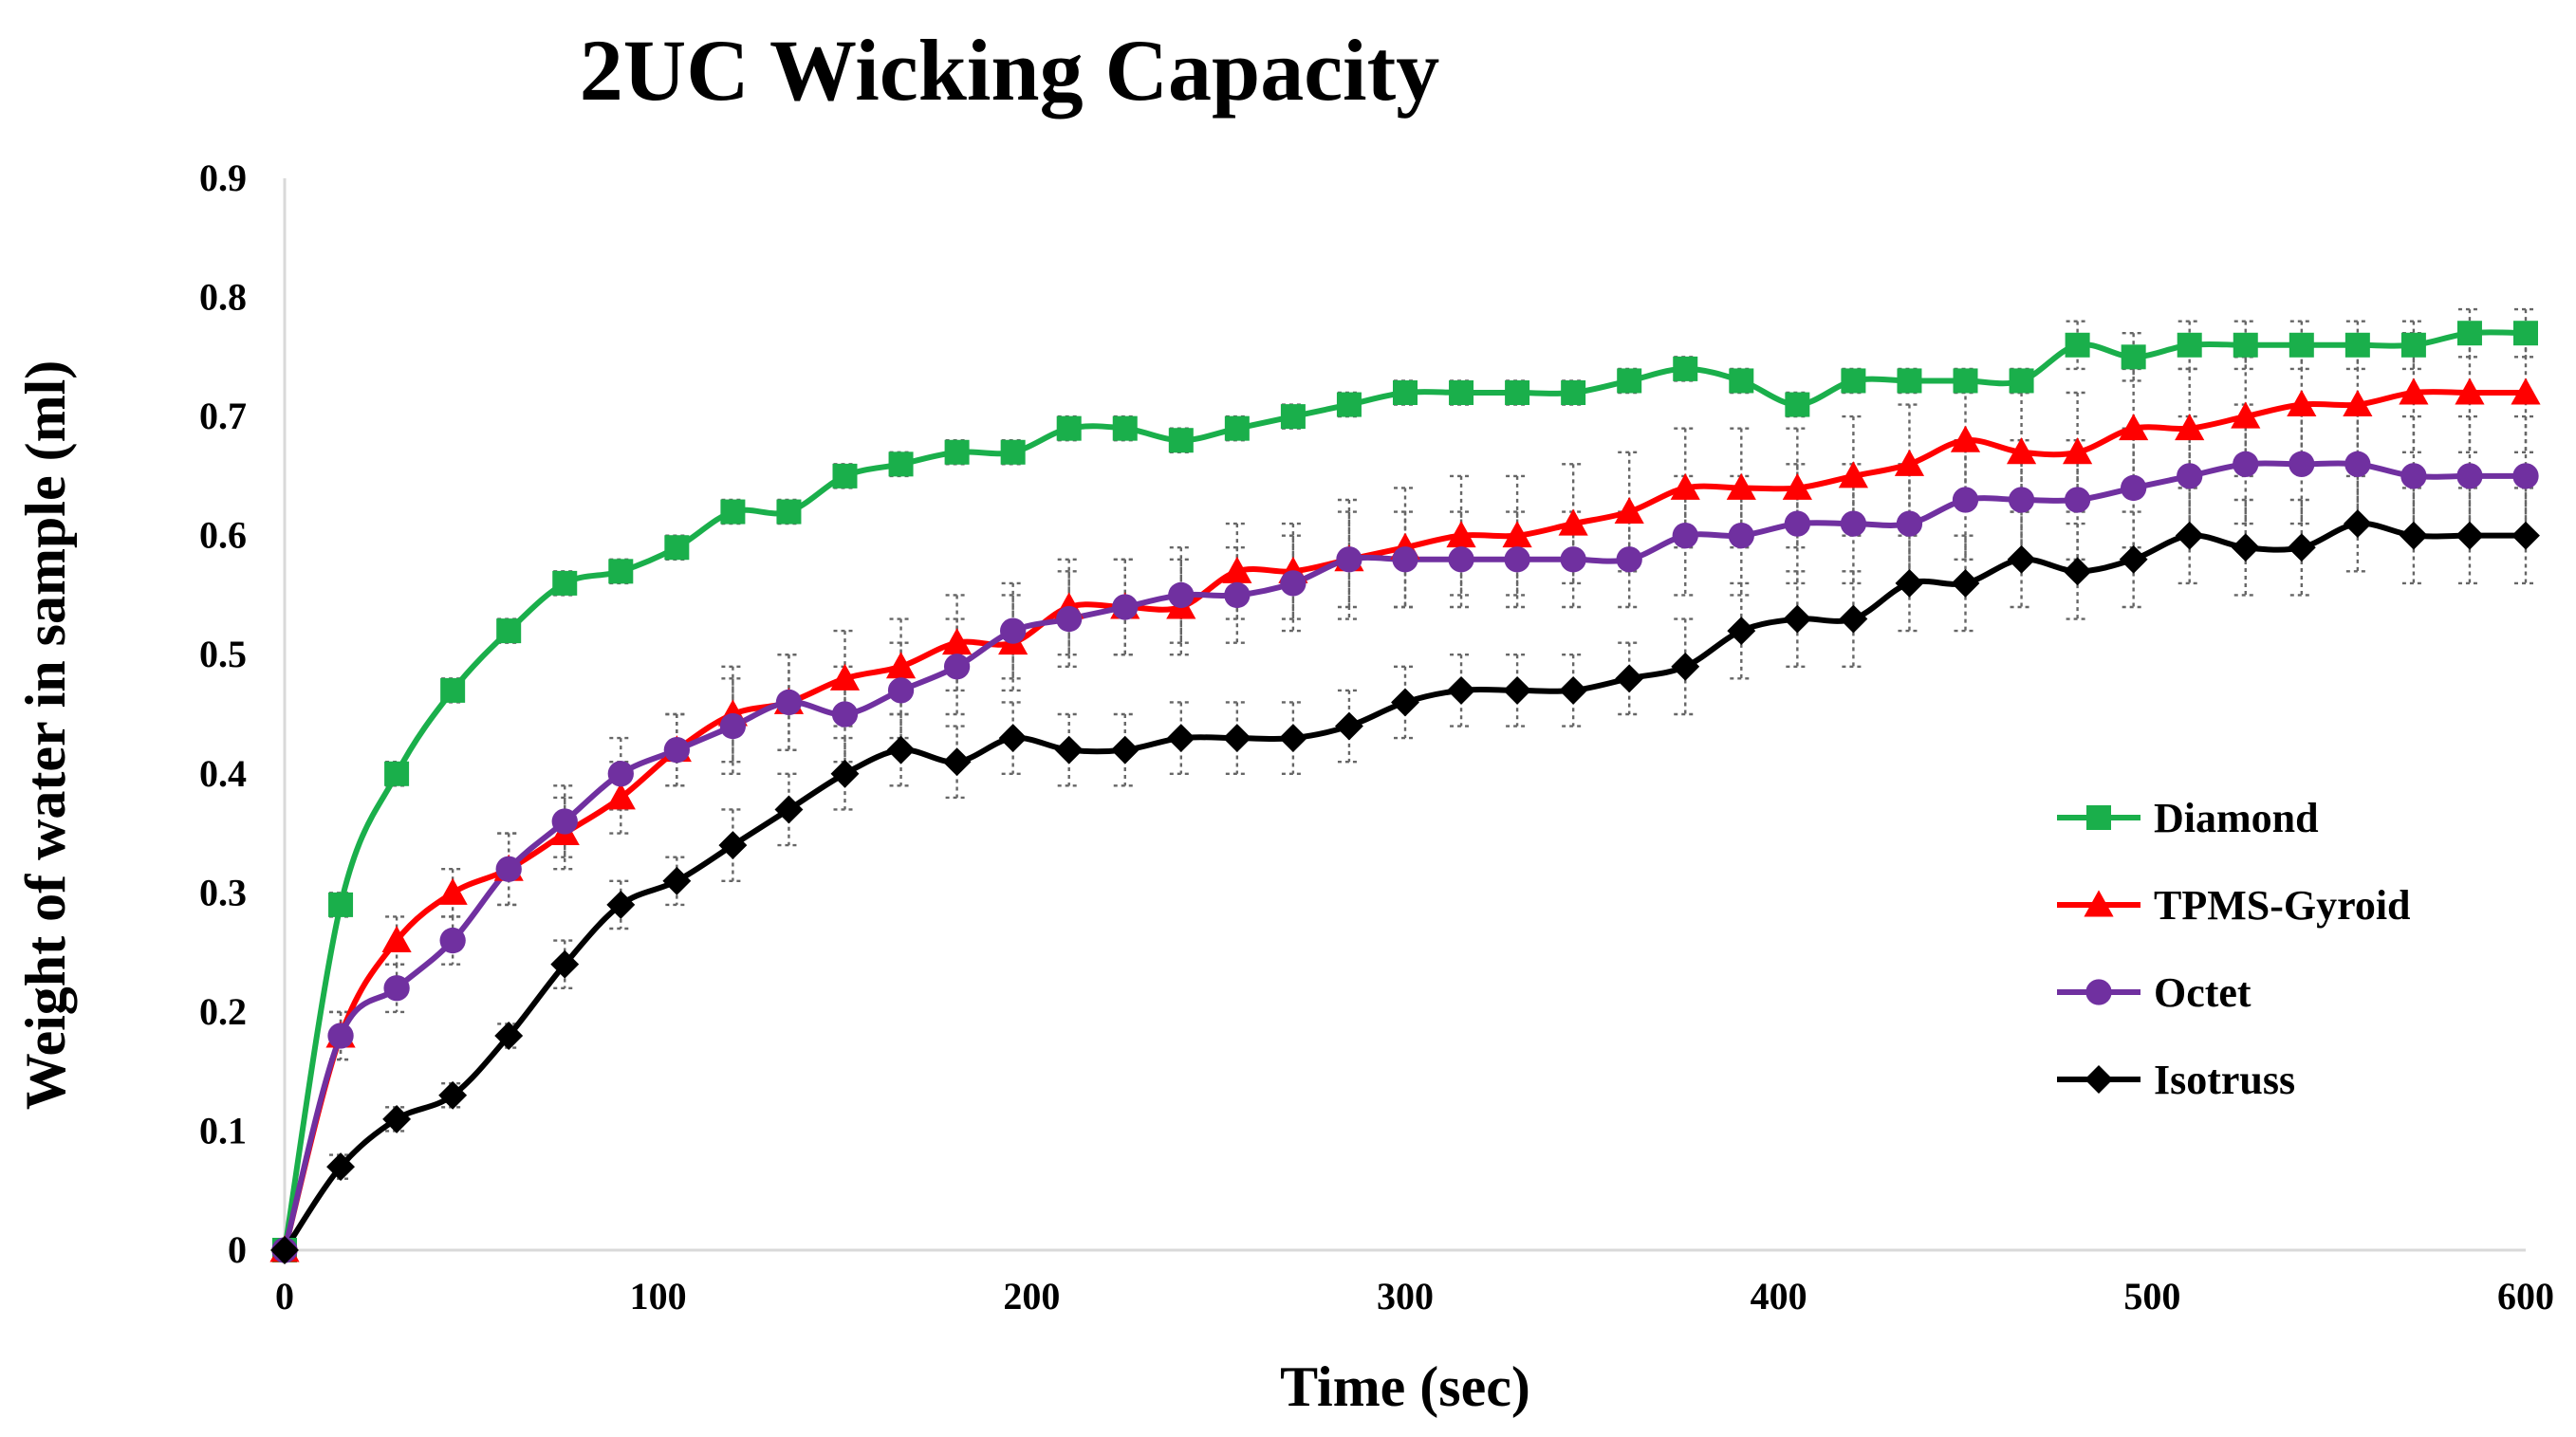 This screenshot has width=2576, height=1437. What do you see at coordinates (2224, 1080) in the screenshot?
I see `legend-label-isotruss: Isotruss` at bounding box center [2224, 1080].